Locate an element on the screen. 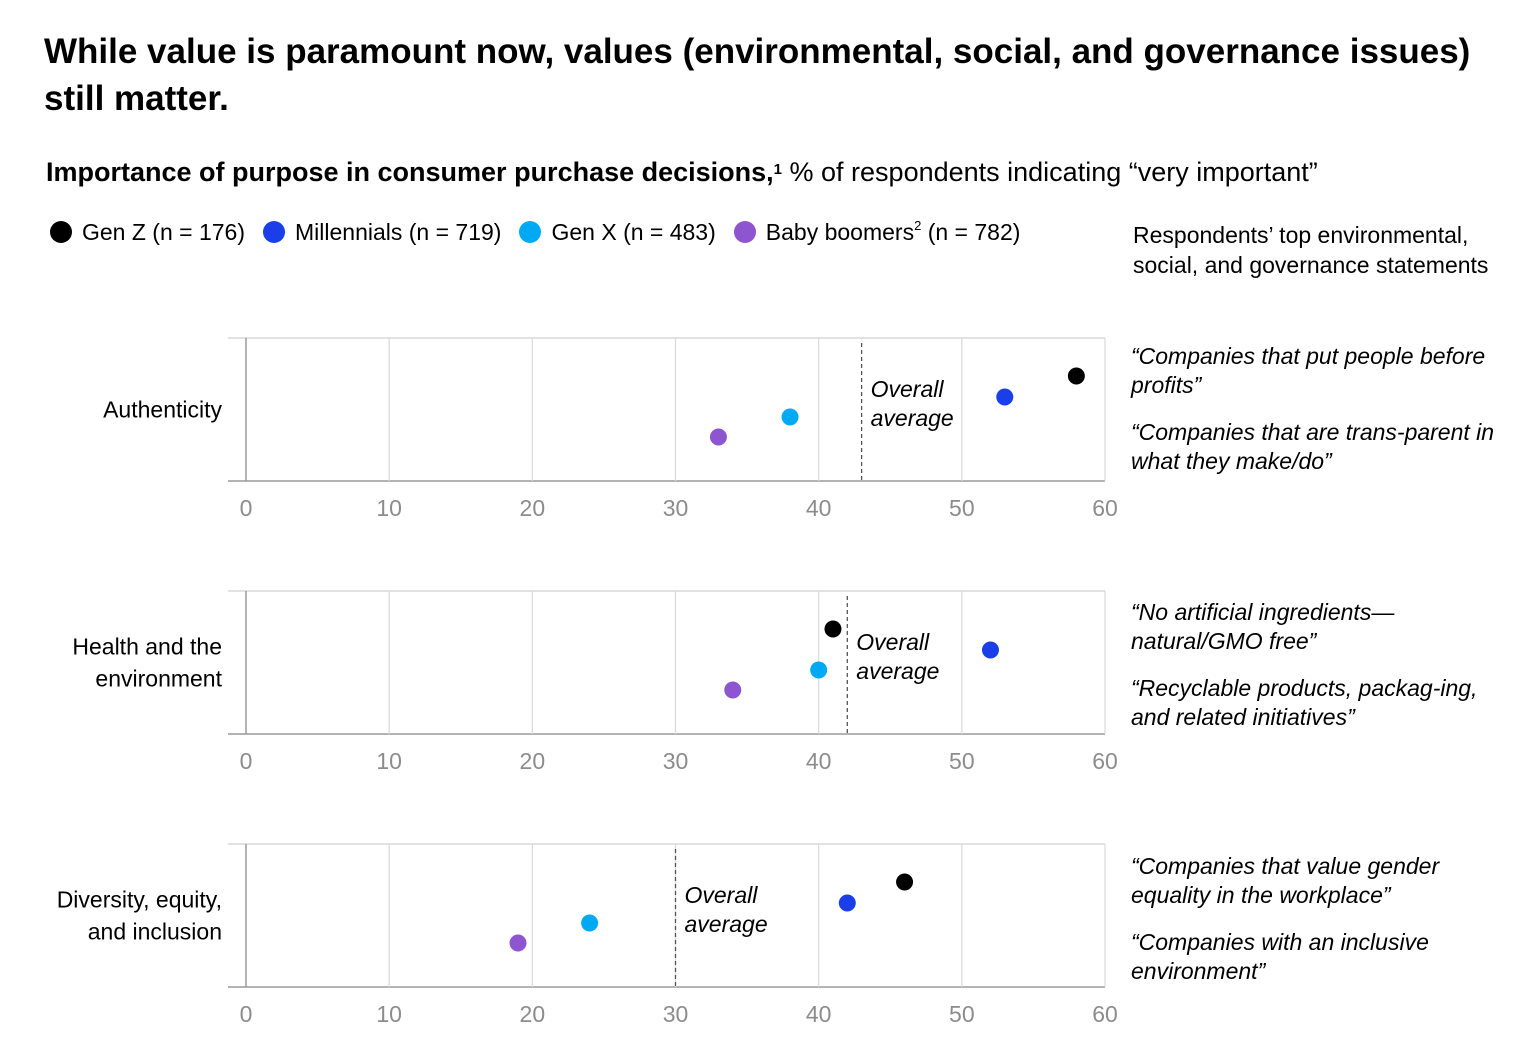 The height and width of the screenshot is (1060, 1530). legend-item-baby-boomers: Baby boomers2 (n = 782) is located at coordinates (877, 231).